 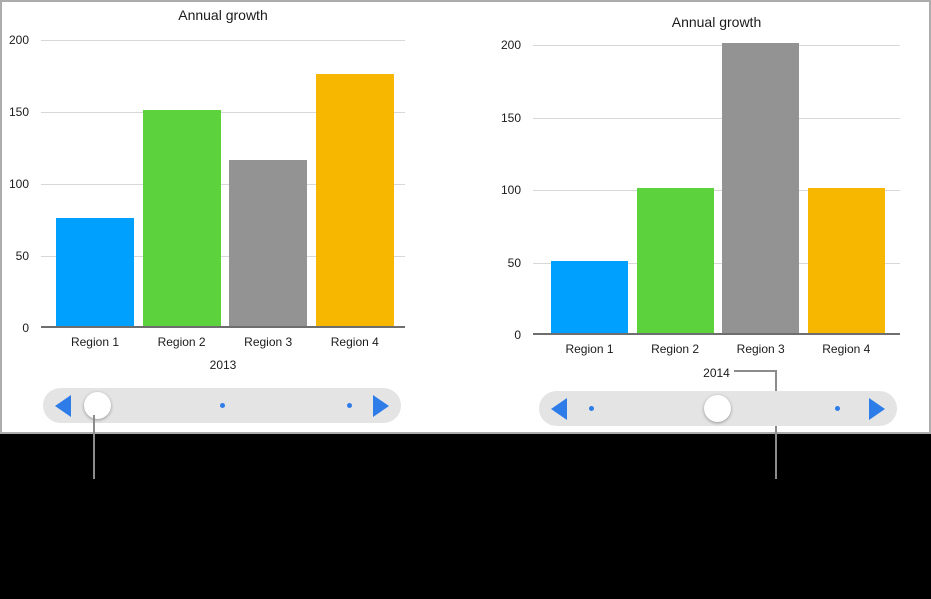 I want to click on chart-scrubber-2014, so click(x=718, y=408).